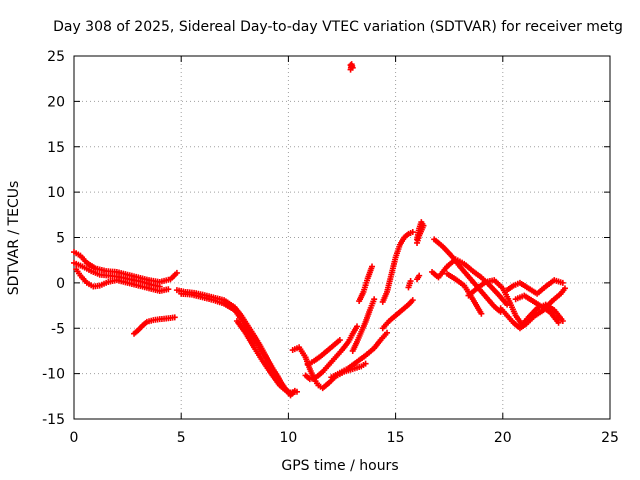 The width and height of the screenshot is (640, 480). I want to click on y-tick-label: -15, so click(53, 420).